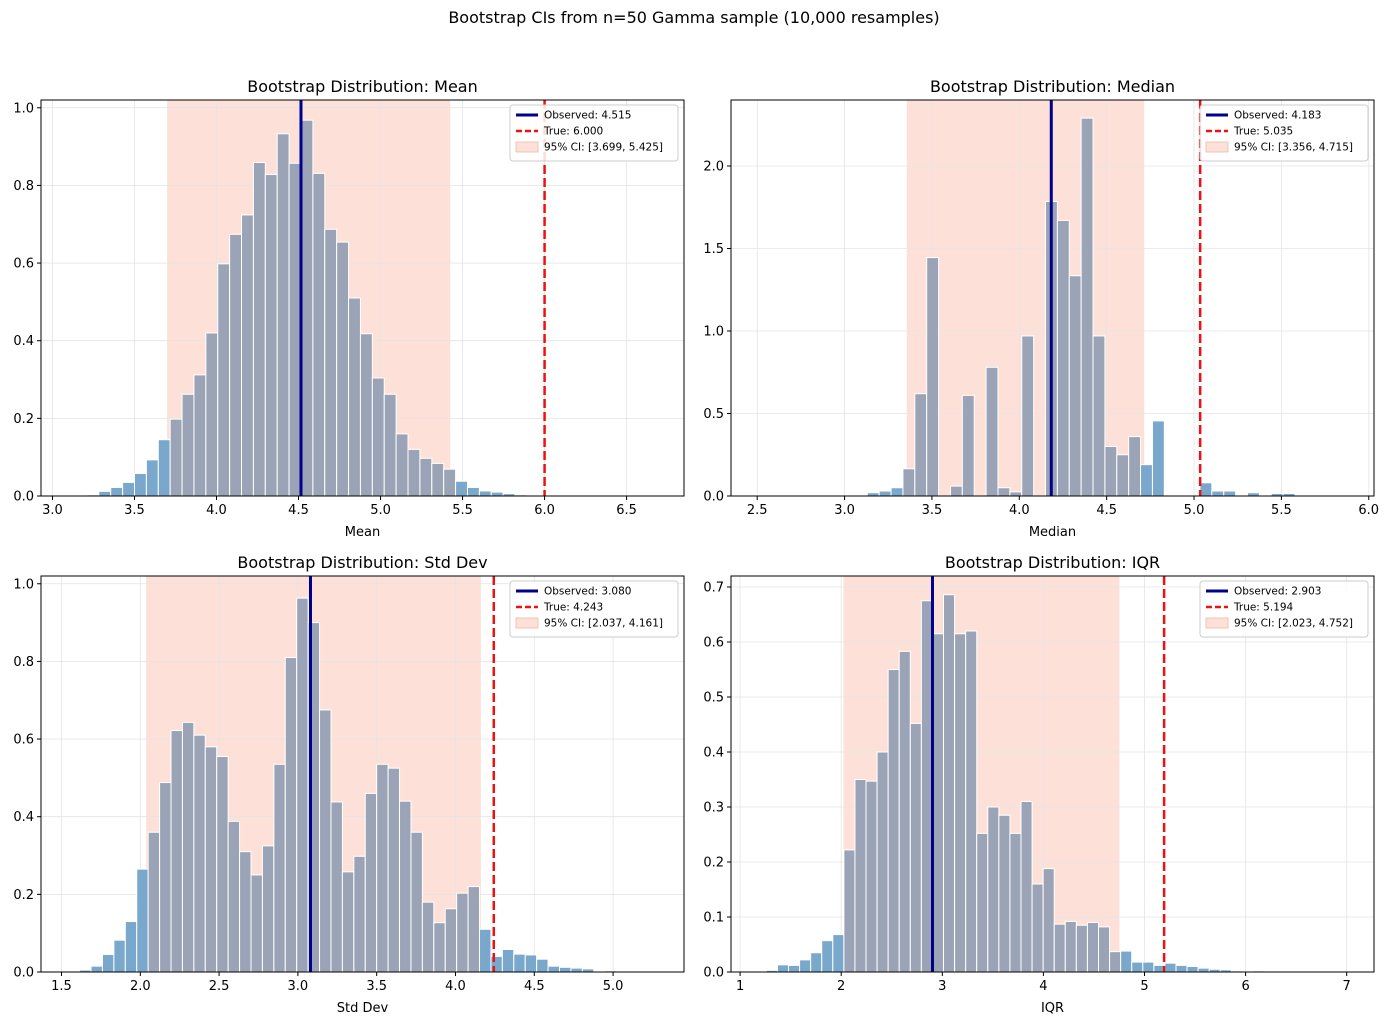 This screenshot has height=1025, width=1388. Describe the element at coordinates (1293, 148) in the screenshot. I see `legend-entry: 95% CI: [3.356, 4.715]` at that location.